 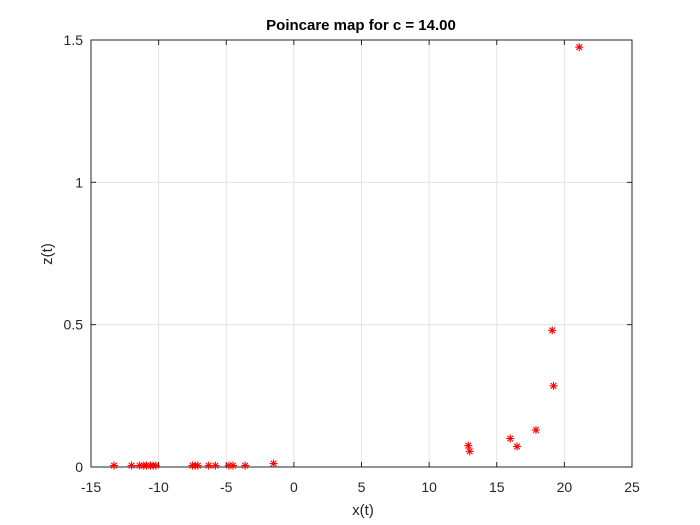 I want to click on y-axis-label: z(t), so click(x=47, y=254).